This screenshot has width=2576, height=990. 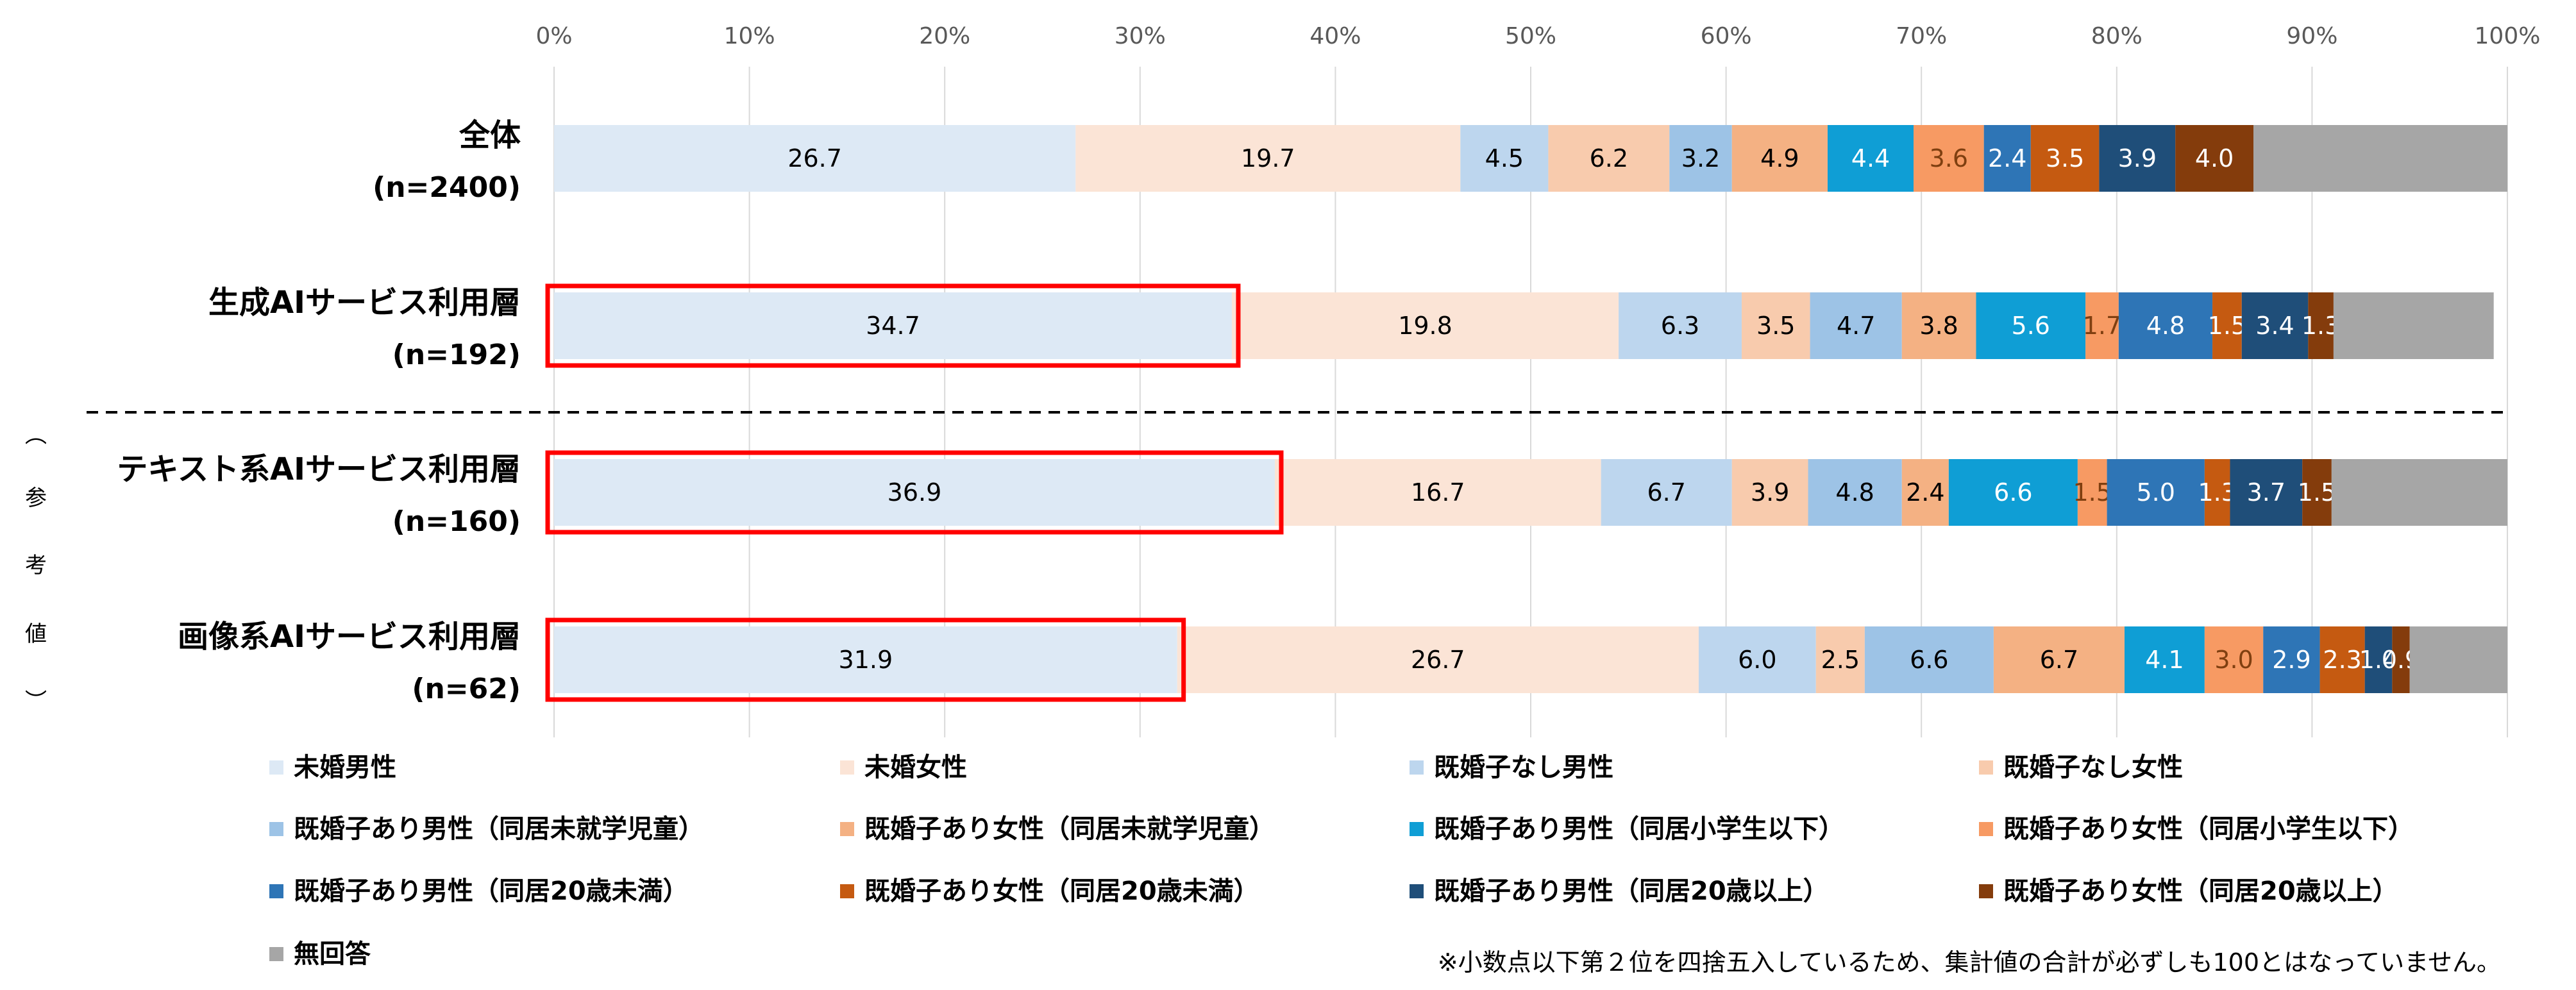 I want to click on data-label: 3.7, so click(x=2266, y=492).